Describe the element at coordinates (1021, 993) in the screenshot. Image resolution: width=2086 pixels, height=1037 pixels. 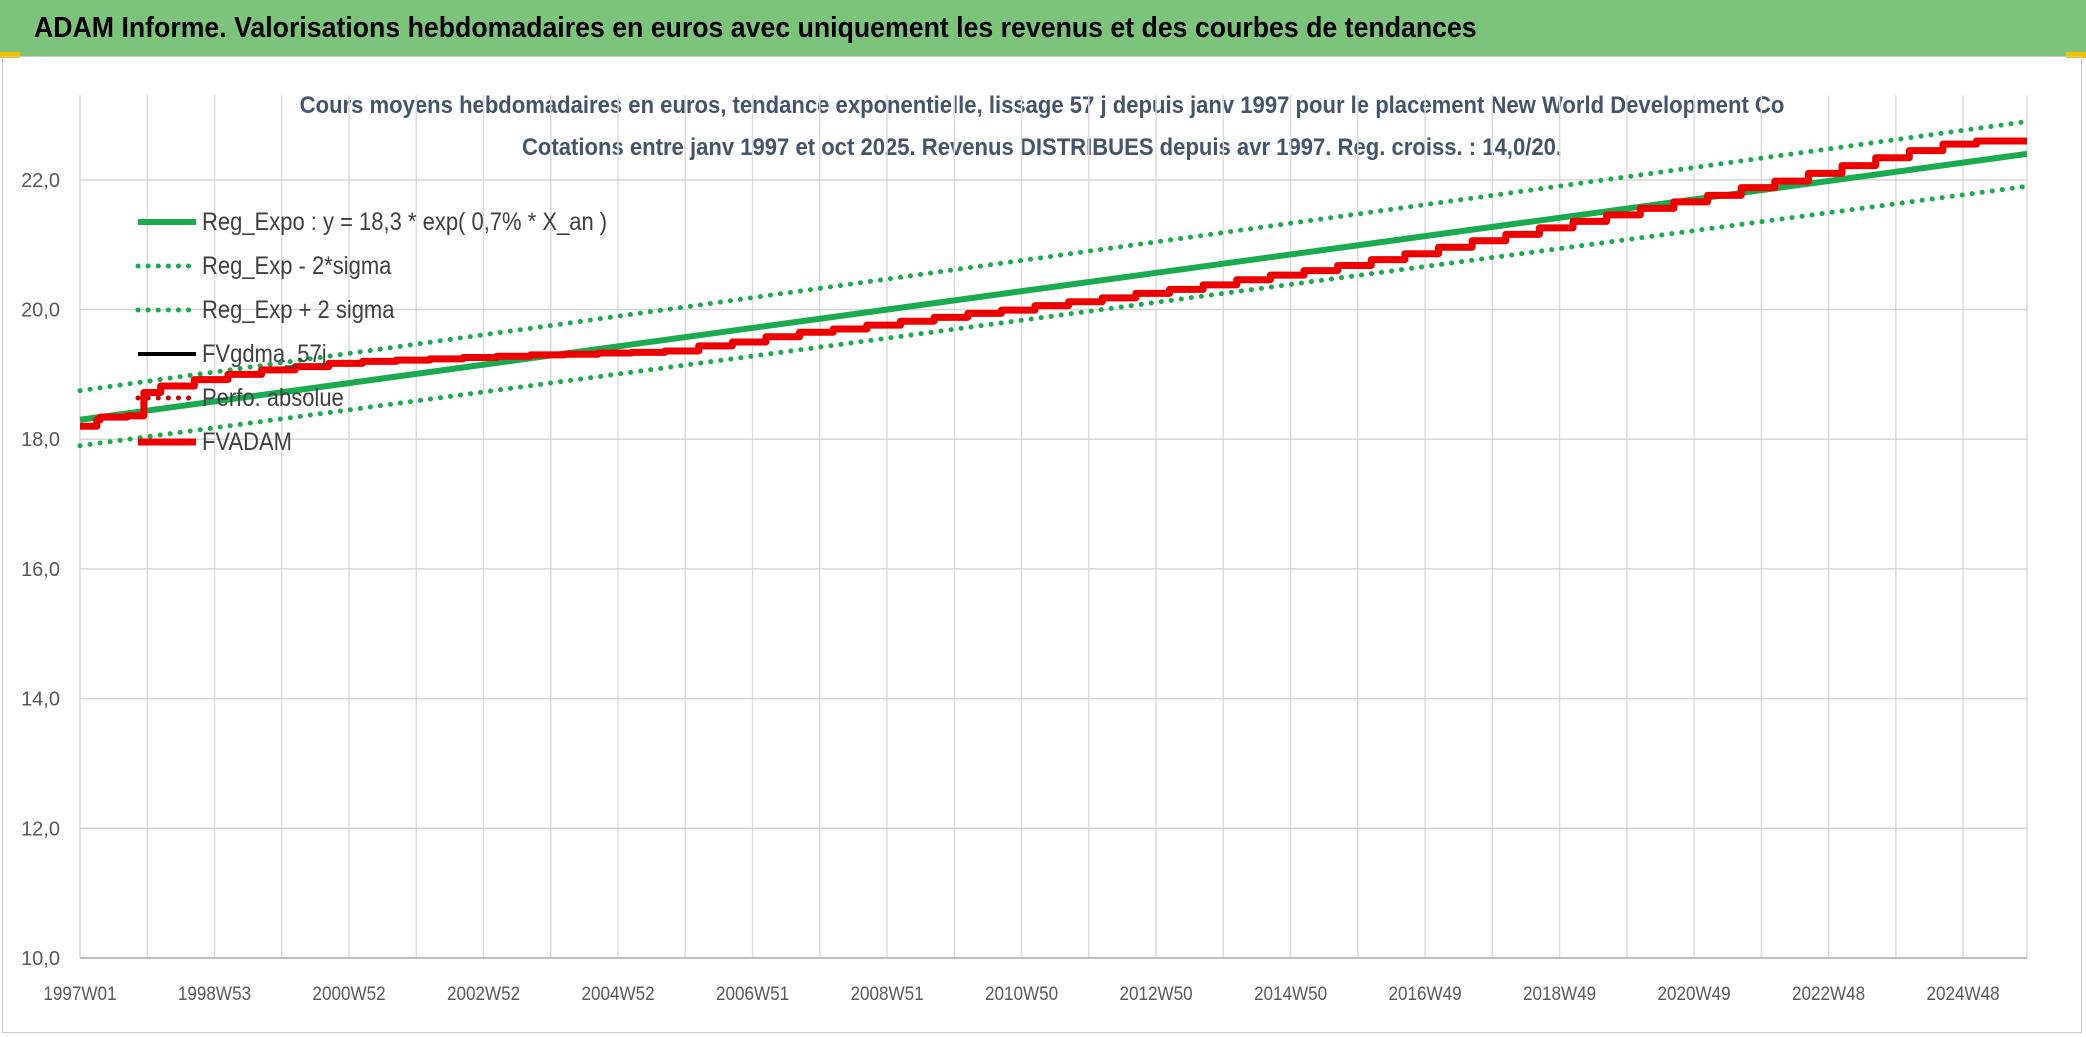
I see `x-tick-label: 2010W50` at that location.